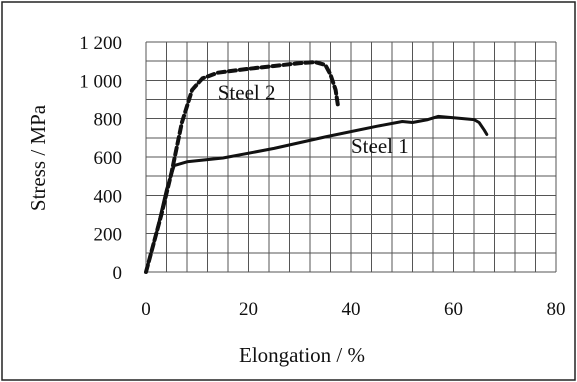 The image size is (577, 382). I want to click on y-tick-label: 1 000, so click(100, 81).